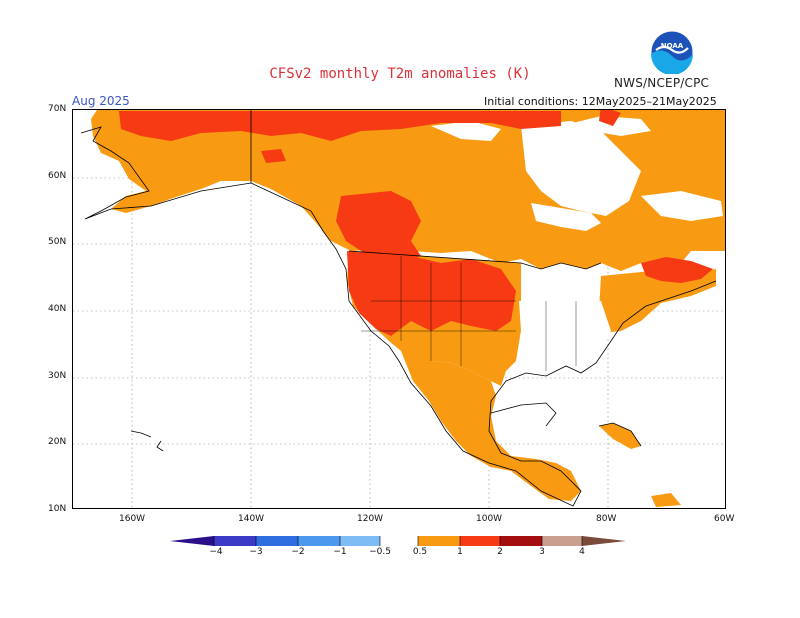  What do you see at coordinates (582, 552) in the screenshot?
I see `colorbar-tick: 4` at bounding box center [582, 552].